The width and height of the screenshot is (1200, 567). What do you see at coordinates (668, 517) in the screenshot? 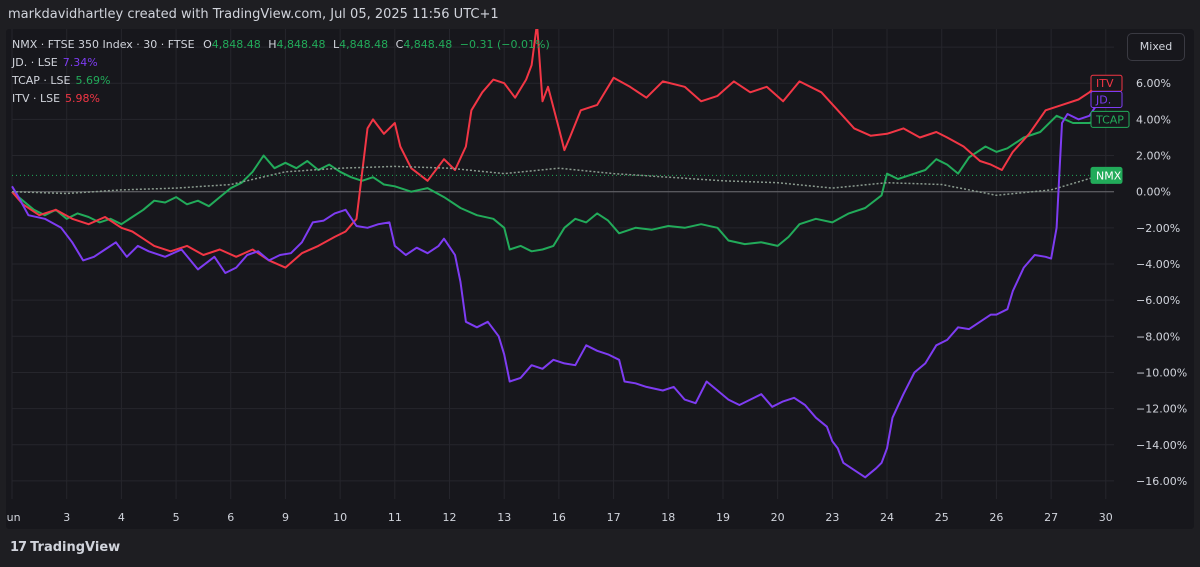
I see `x-tick-label: 18` at bounding box center [668, 517].